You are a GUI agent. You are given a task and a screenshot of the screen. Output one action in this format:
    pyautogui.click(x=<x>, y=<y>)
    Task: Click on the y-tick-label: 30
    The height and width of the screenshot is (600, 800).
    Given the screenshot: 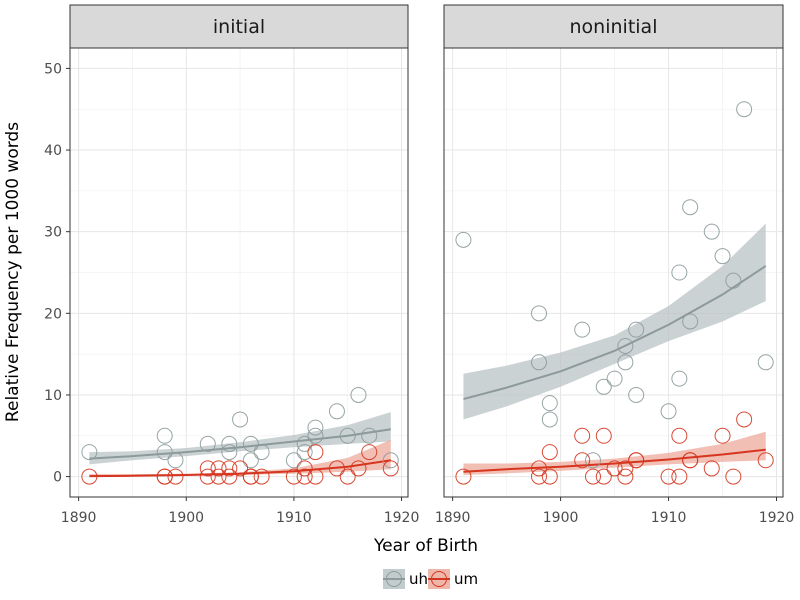 What is the action you would take?
    pyautogui.click(x=53, y=233)
    